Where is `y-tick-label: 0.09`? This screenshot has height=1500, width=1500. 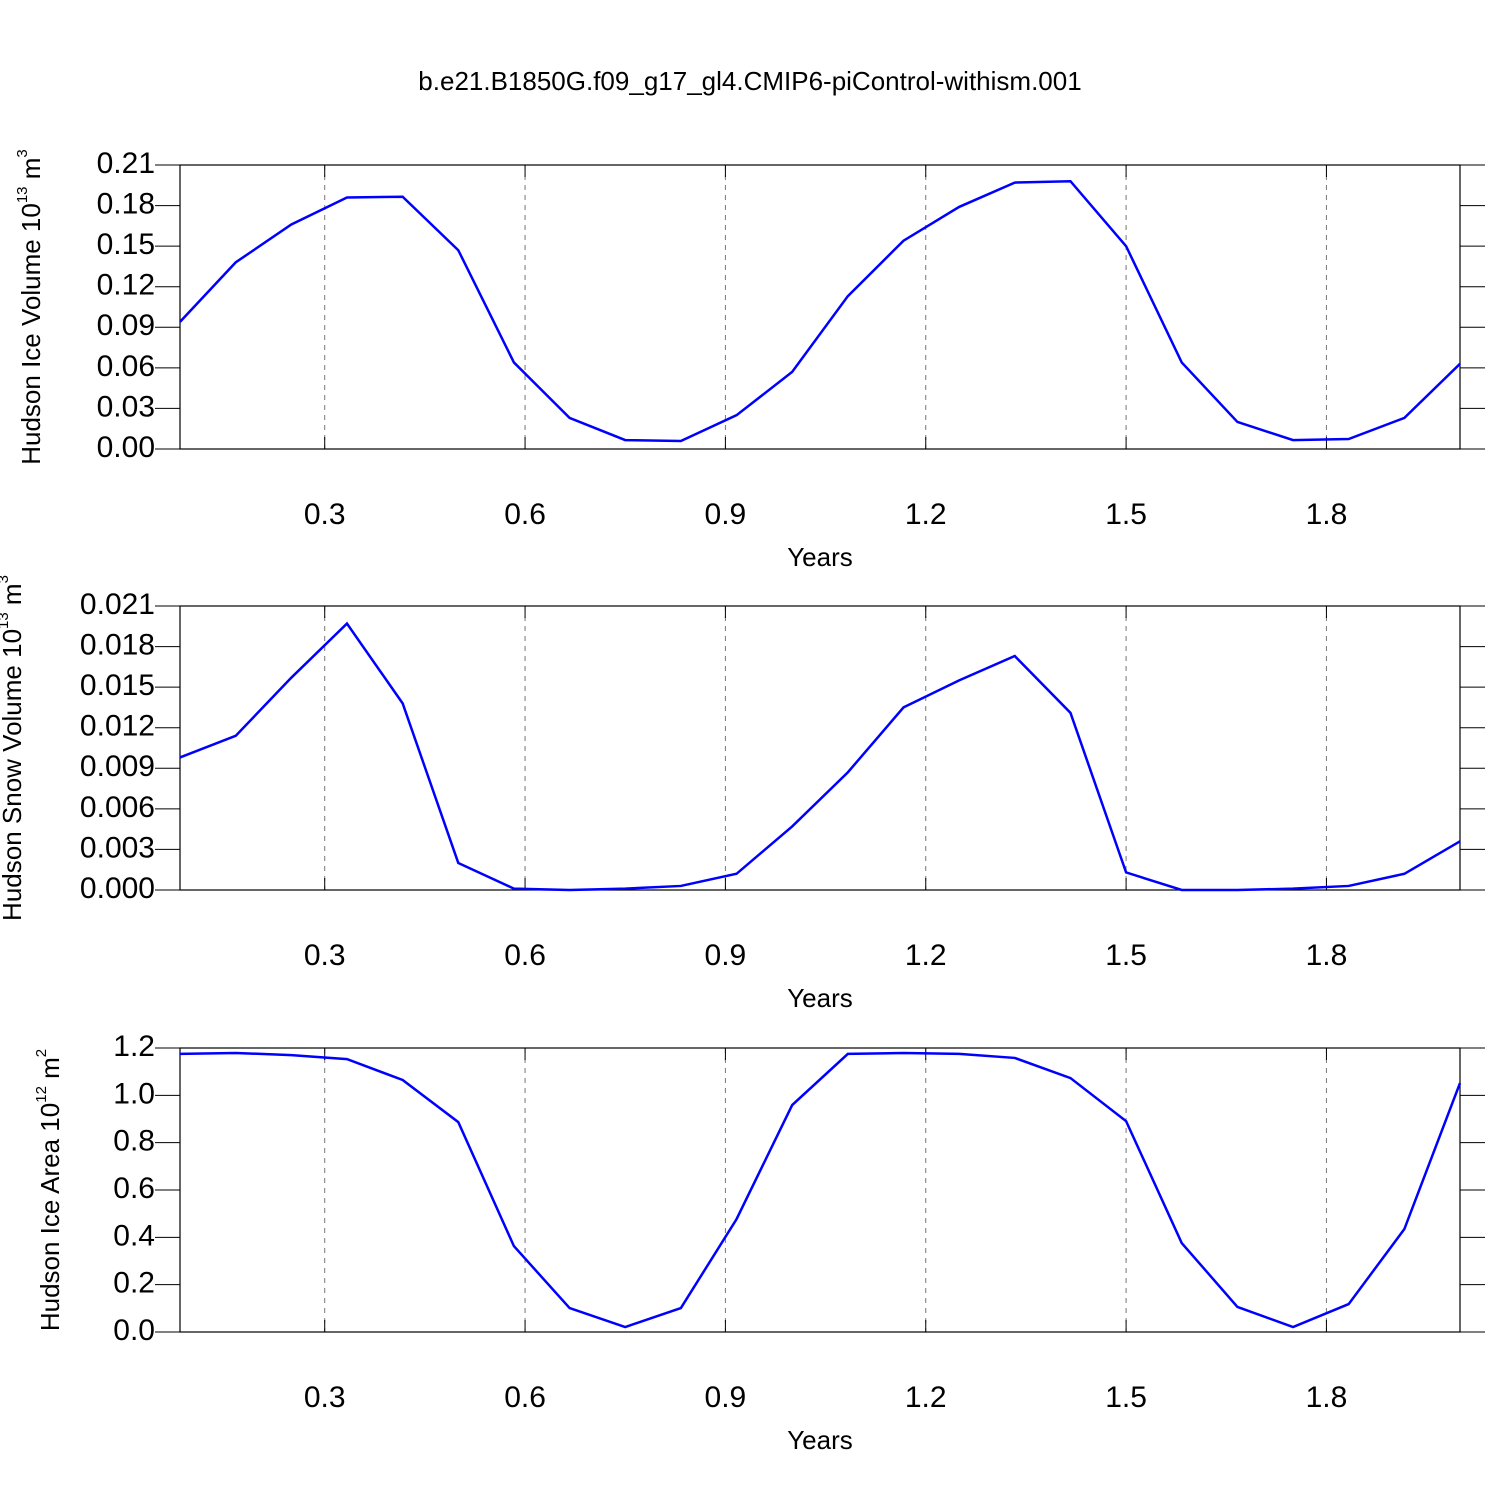 y-tick-label: 0.09 is located at coordinates (126, 325).